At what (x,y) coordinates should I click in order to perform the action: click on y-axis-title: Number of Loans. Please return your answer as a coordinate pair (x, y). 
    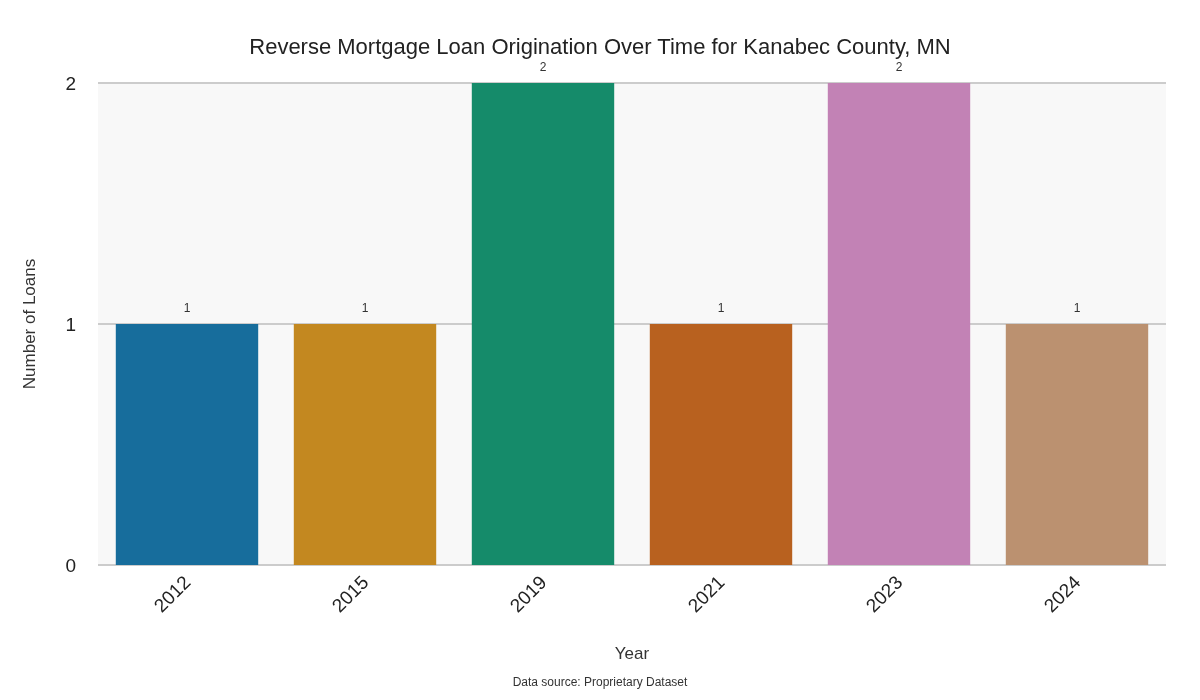
    Looking at the image, I should click on (29, 324).